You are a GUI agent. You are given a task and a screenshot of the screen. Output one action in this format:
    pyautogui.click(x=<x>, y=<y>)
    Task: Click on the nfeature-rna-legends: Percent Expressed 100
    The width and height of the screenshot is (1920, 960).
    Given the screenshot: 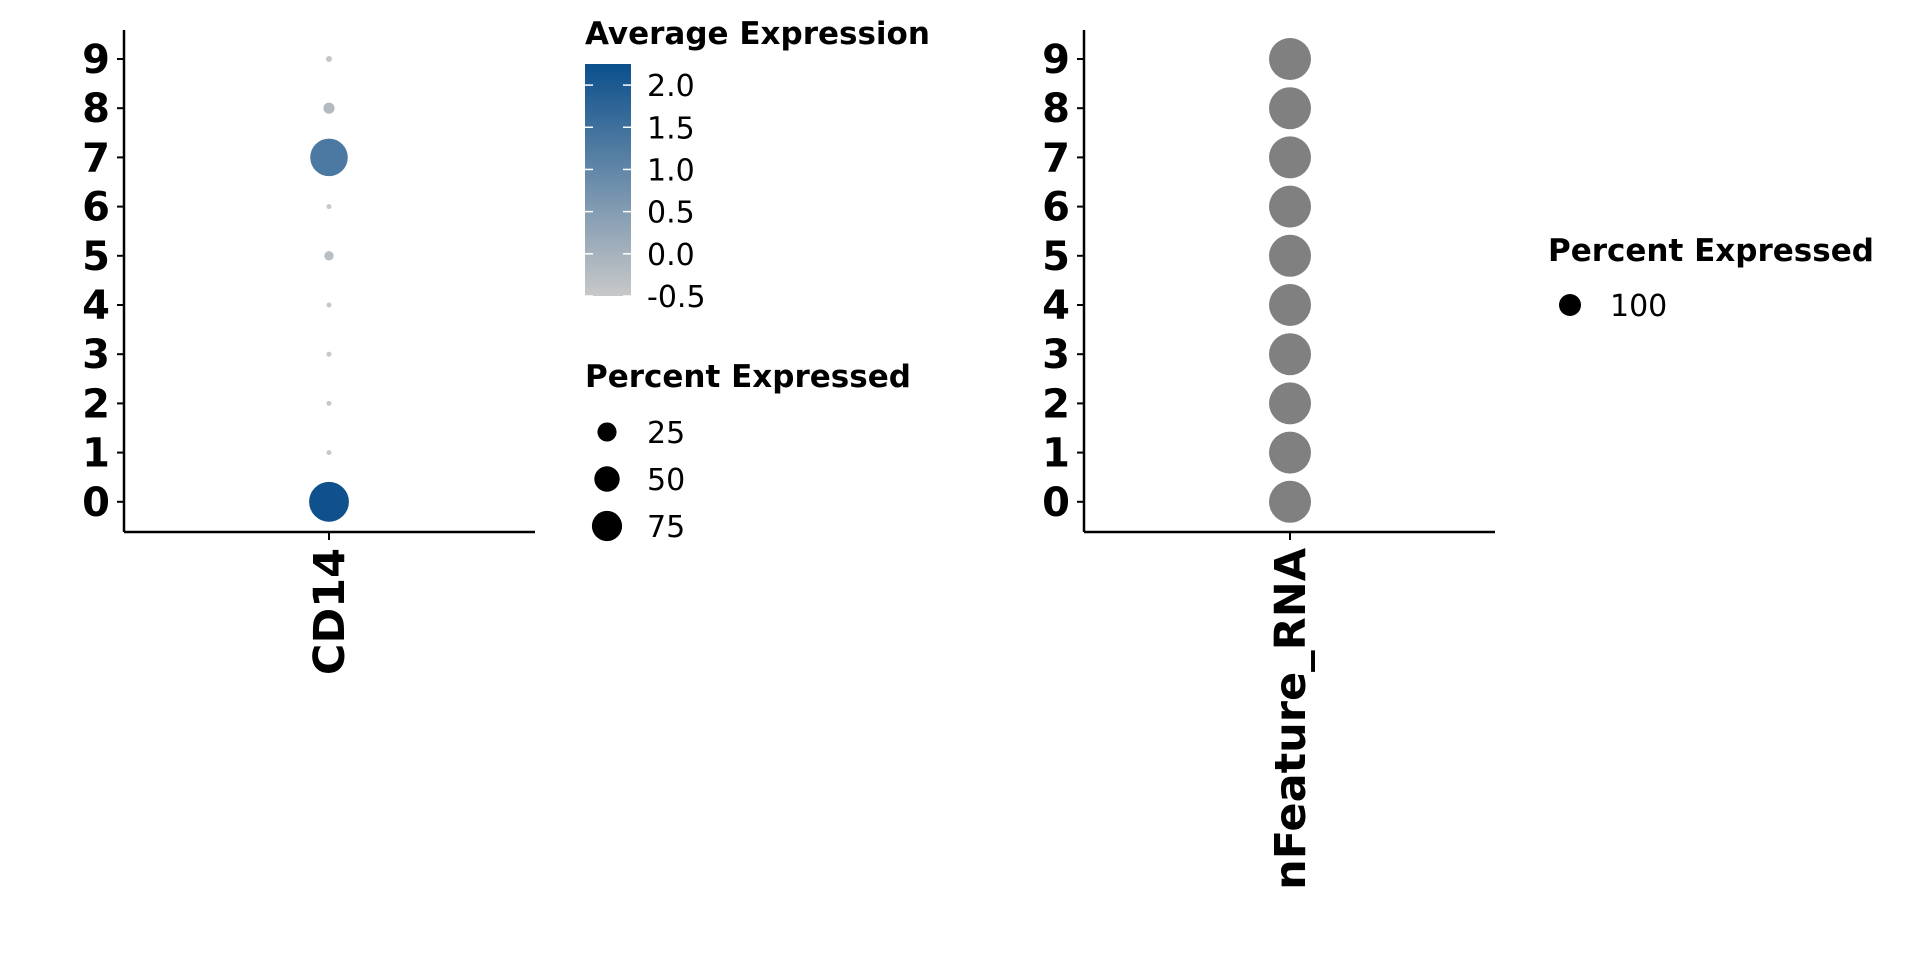 What is the action you would take?
    pyautogui.click(x=1711, y=278)
    